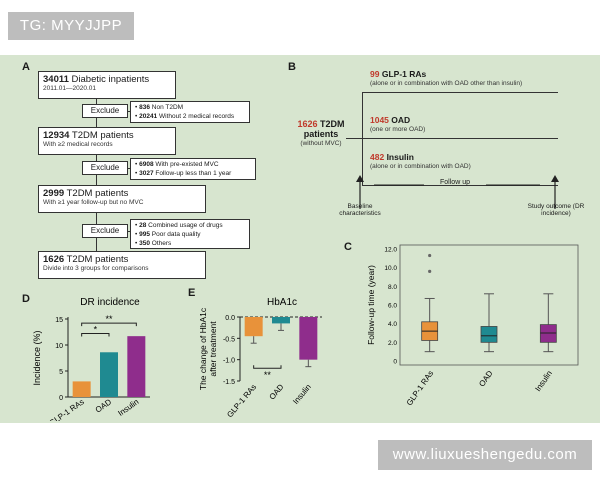 This screenshot has height=480, width=600. Describe the element at coordinates (146, 164) in the screenshot. I see `excl-2-1-n: 6908` at that location.